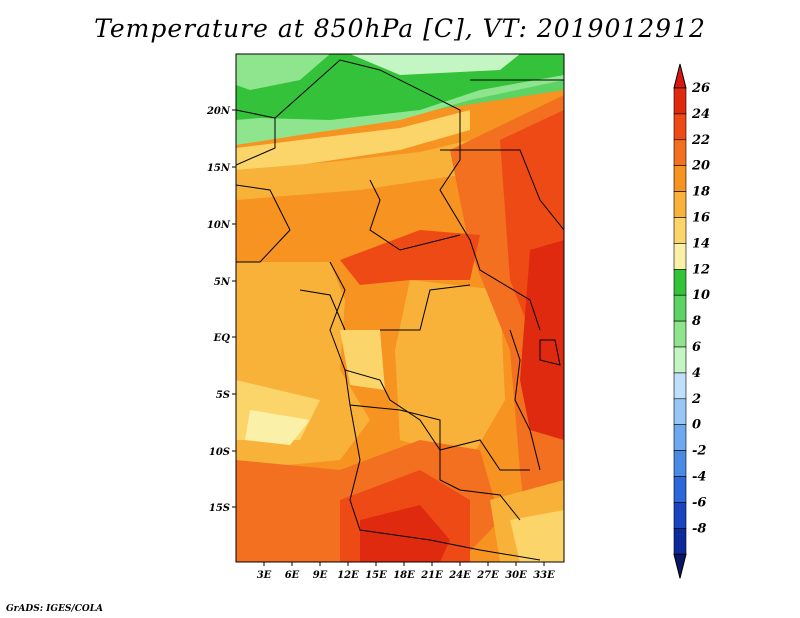 The image size is (800, 618). Describe the element at coordinates (219, 508) in the screenshot. I see `lat-label: 15S` at that location.